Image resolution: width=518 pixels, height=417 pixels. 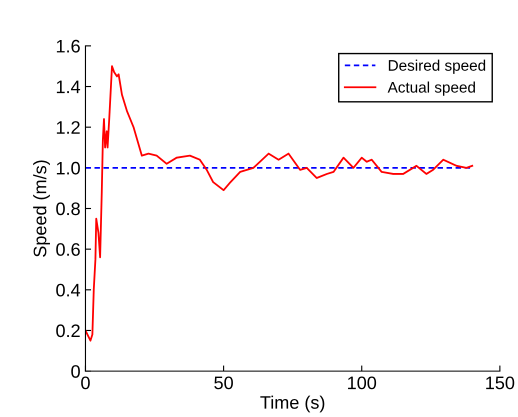 I want to click on y-tick-label: 1.4, so click(x=68, y=87).